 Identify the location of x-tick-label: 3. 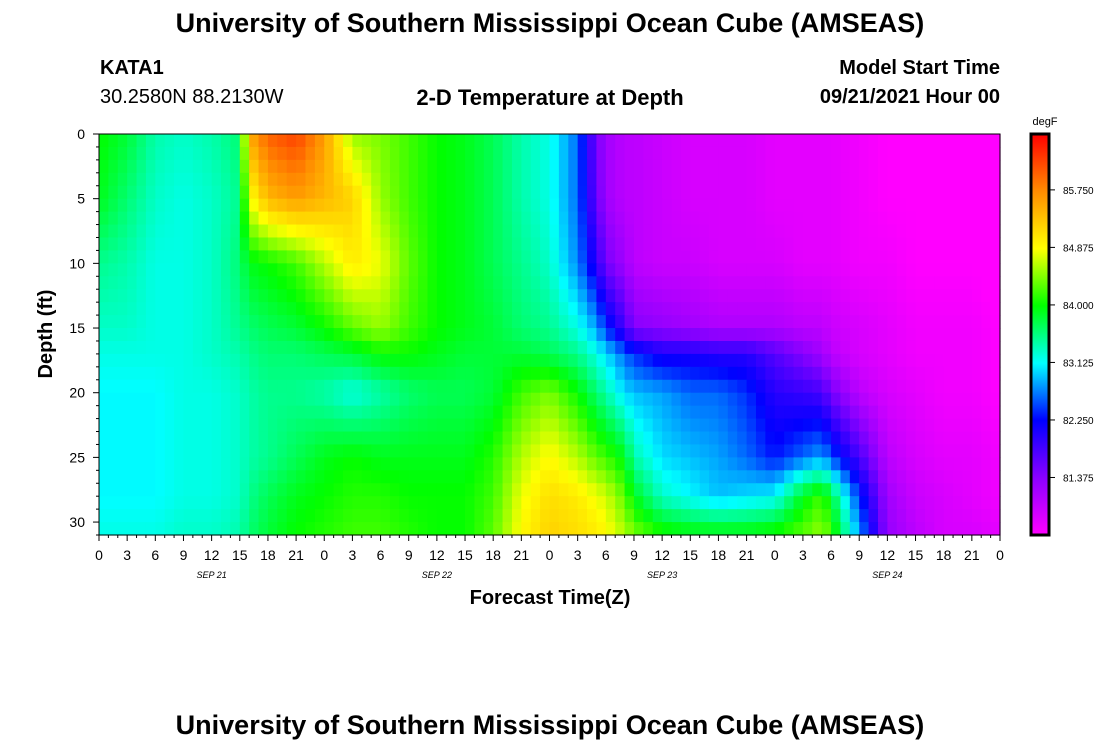
(803, 555).